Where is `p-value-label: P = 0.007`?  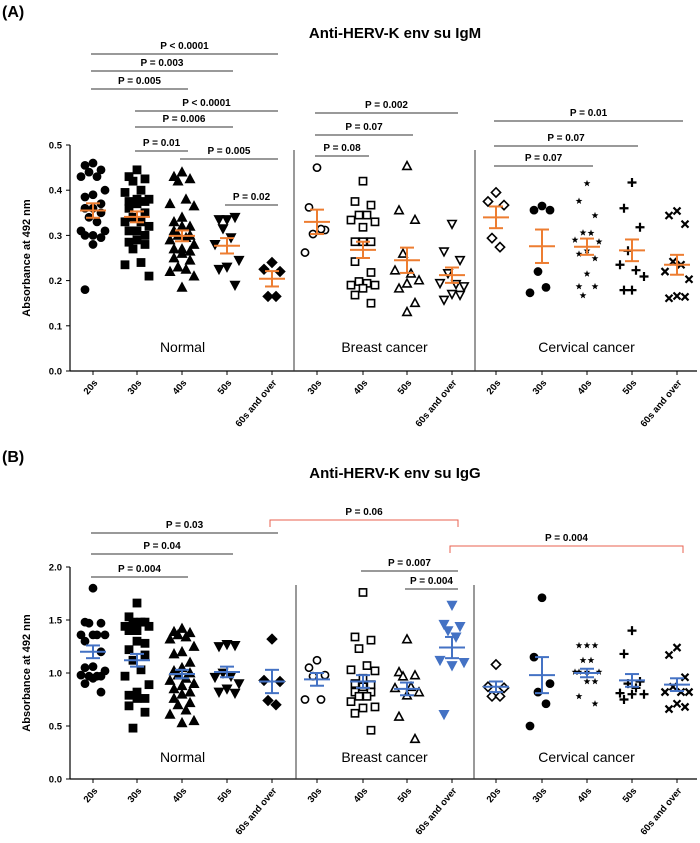 p-value-label: P = 0.007 is located at coordinates (409, 563).